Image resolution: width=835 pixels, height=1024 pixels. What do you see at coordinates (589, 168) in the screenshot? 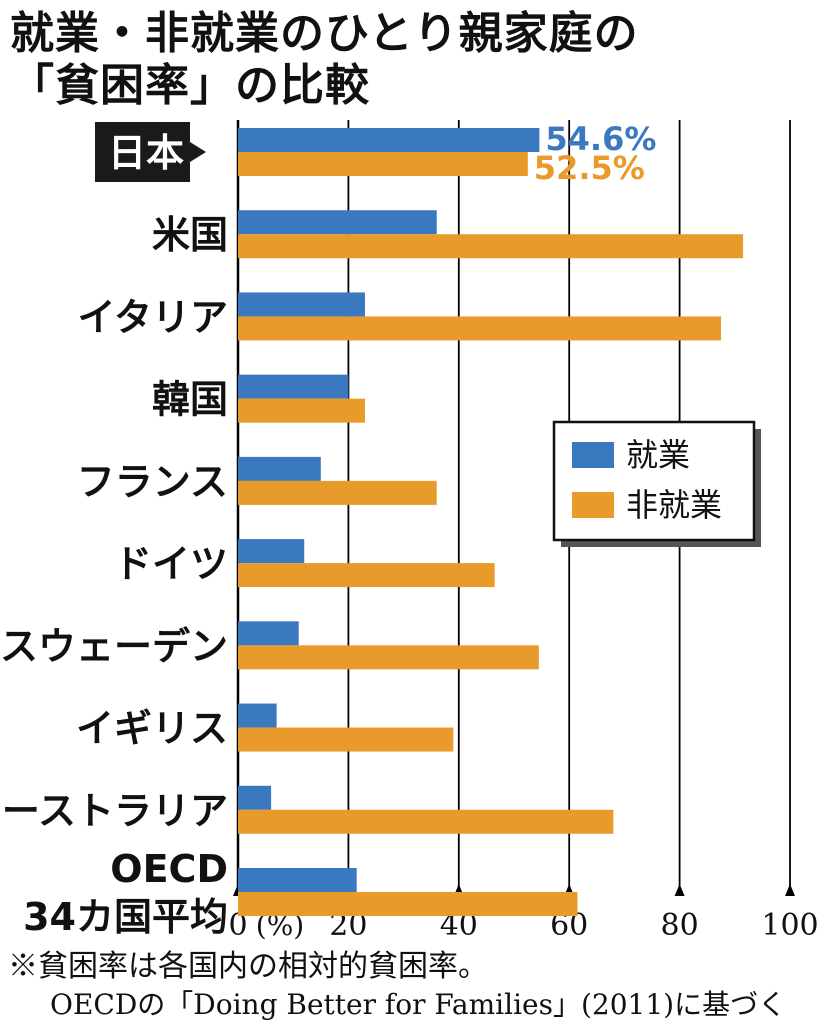
I see `data-label: 52.5%` at bounding box center [589, 168].